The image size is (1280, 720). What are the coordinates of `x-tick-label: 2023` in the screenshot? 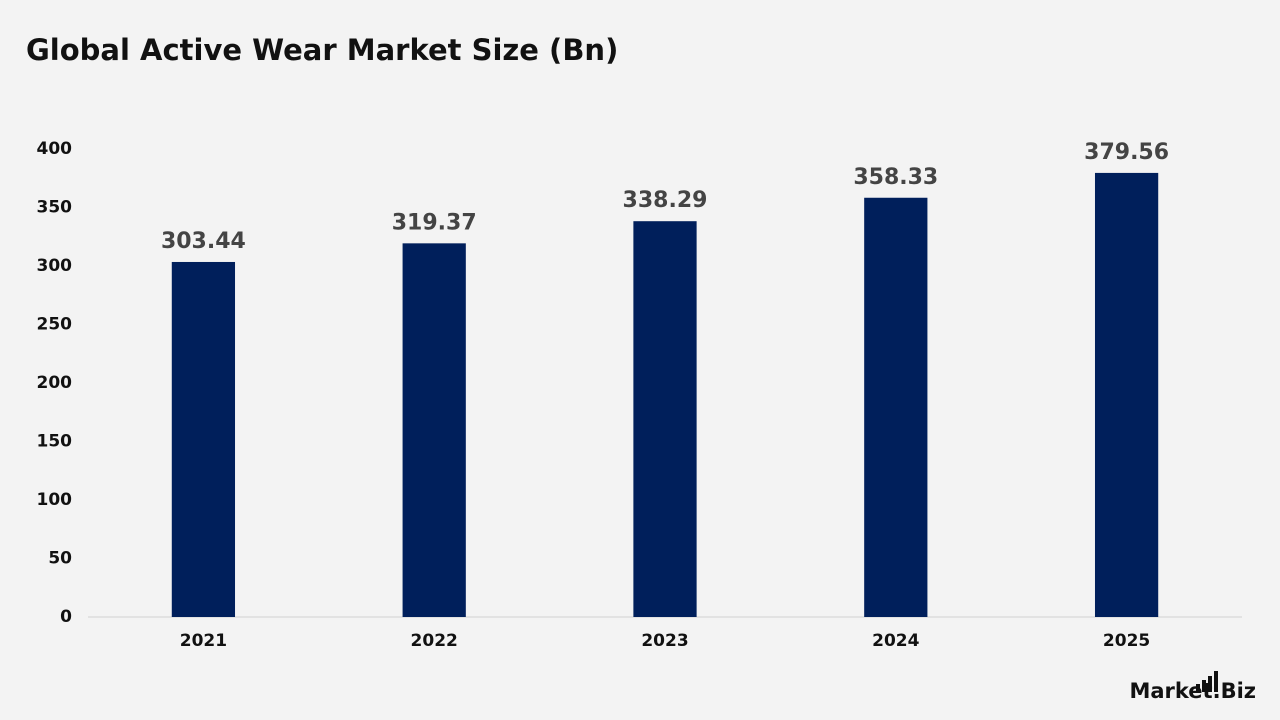 It's located at (664, 641).